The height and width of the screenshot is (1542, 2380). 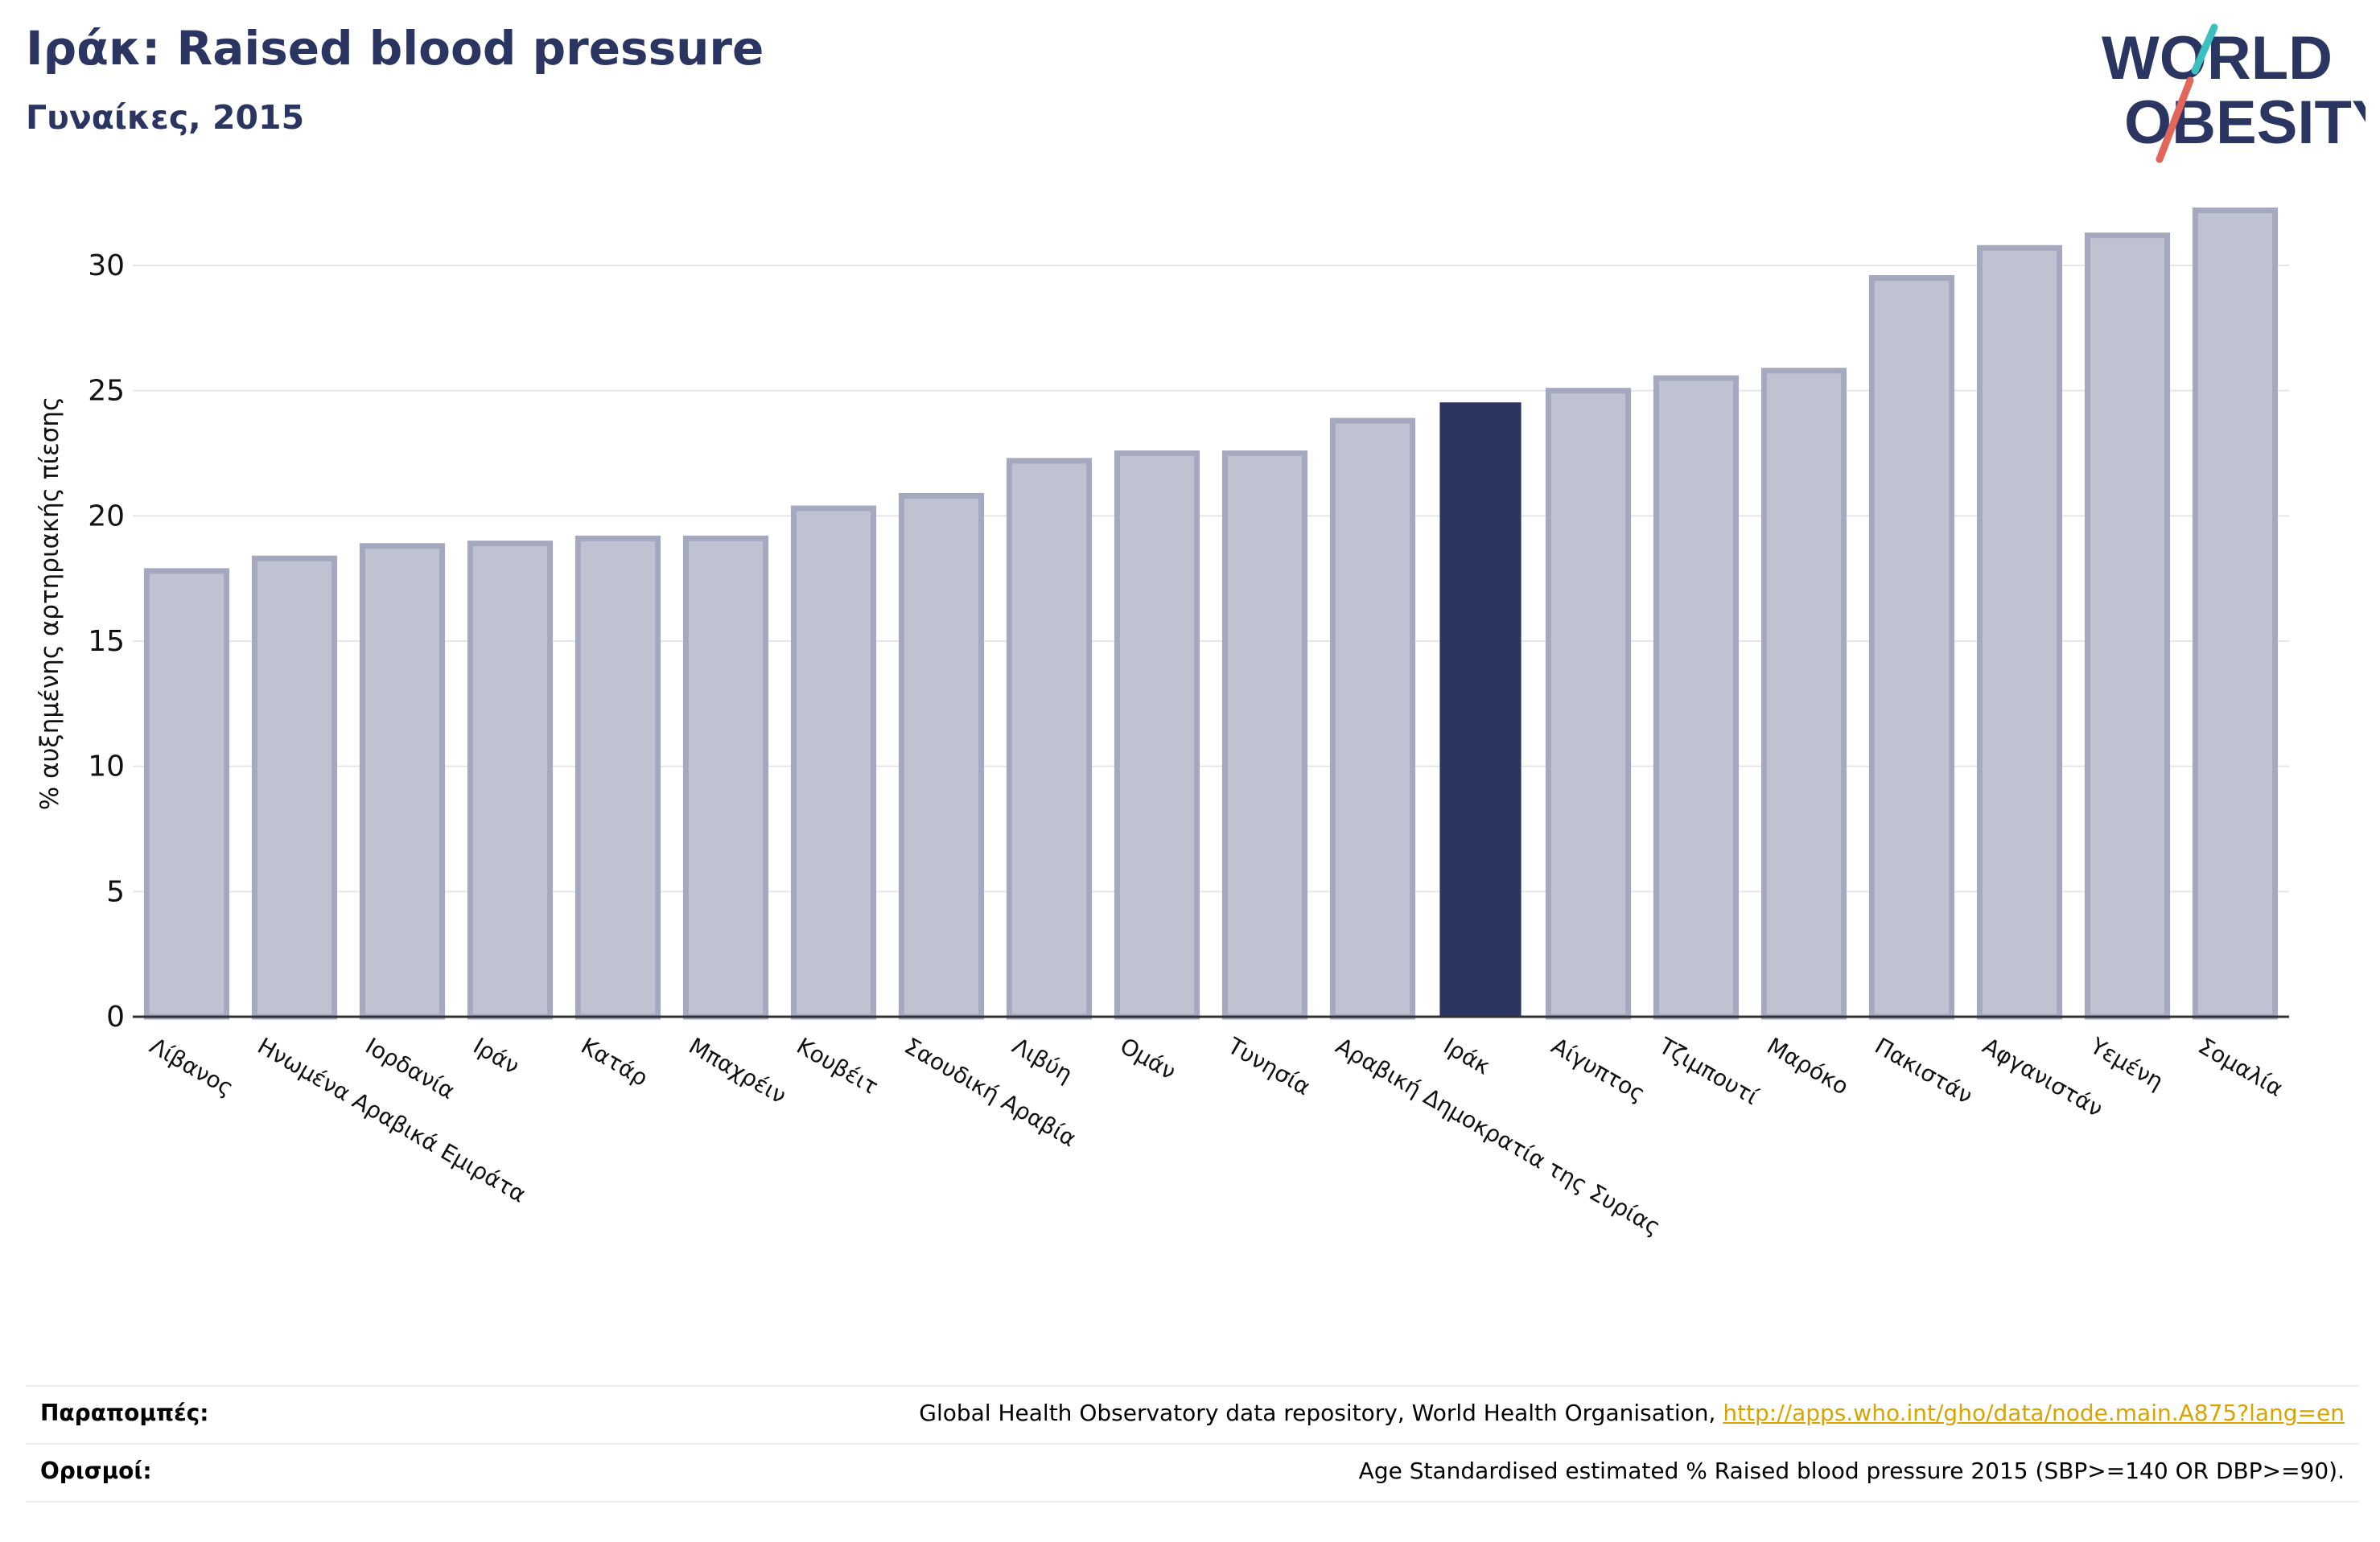 What do you see at coordinates (1598, 1069) in the screenshot?
I see `x-tick-label: Αίγυπτος` at bounding box center [1598, 1069].